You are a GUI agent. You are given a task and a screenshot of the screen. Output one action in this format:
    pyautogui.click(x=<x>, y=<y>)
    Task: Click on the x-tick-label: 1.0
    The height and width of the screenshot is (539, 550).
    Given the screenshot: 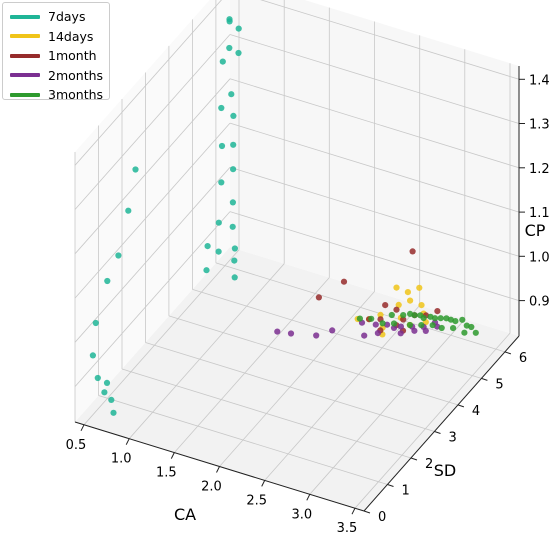 What is the action you would take?
    pyautogui.click(x=121, y=459)
    